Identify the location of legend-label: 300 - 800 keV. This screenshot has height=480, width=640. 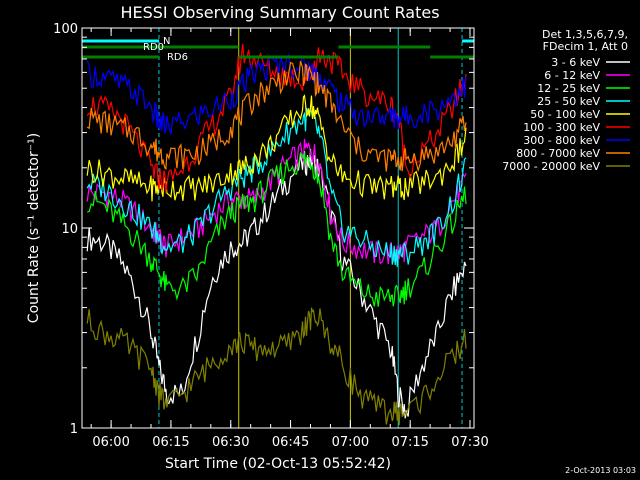
(561, 140).